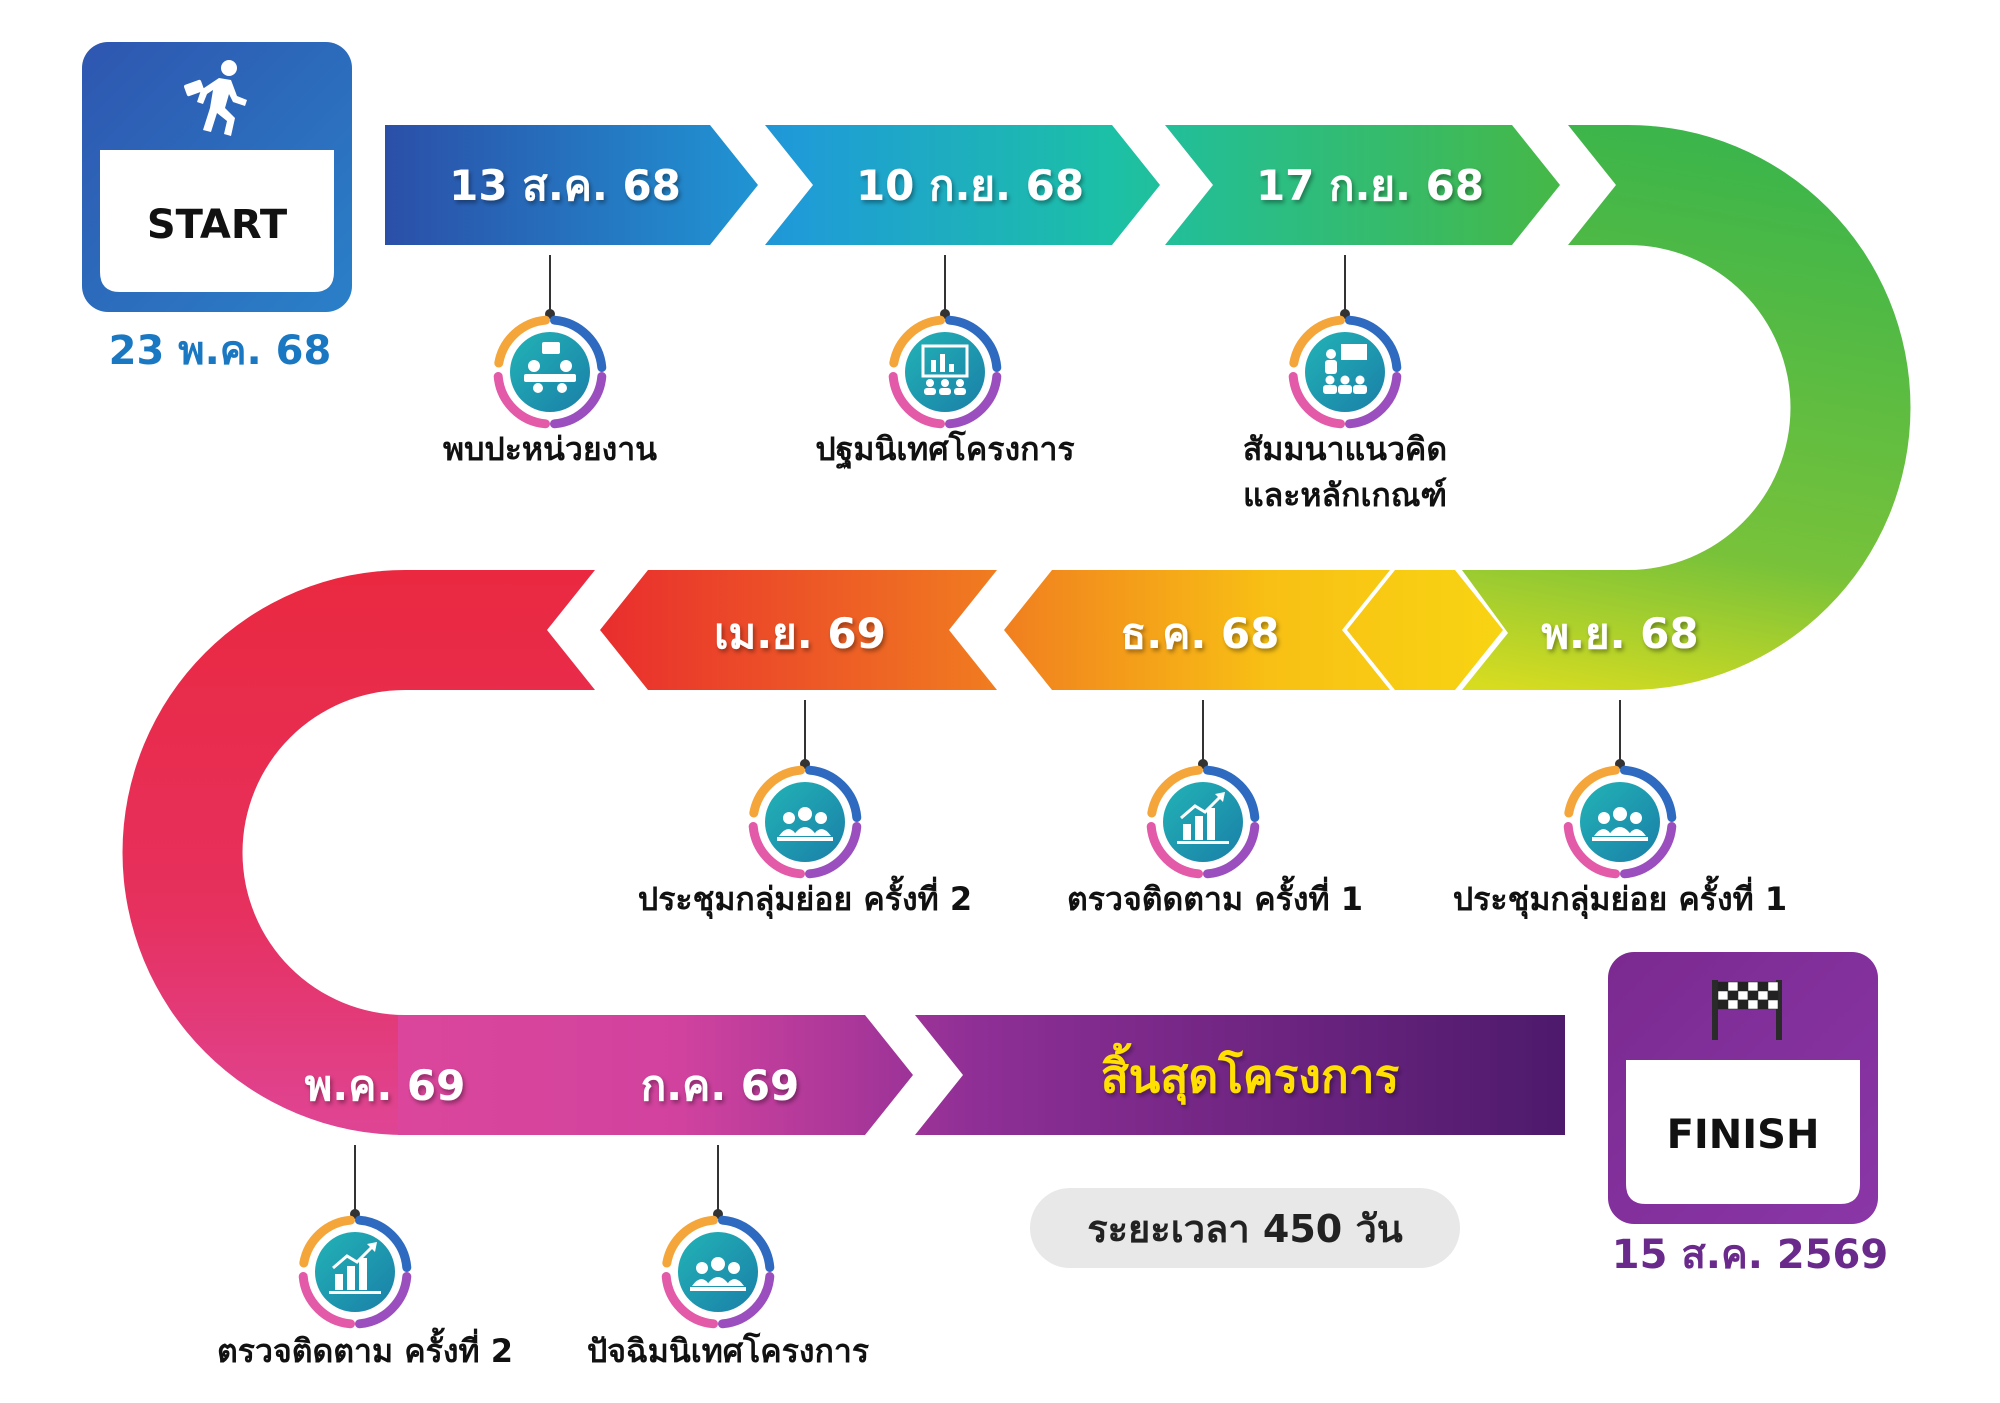 This screenshot has width=2000, height=1403. Describe the element at coordinates (1200, 633) in the screenshot. I see `milestone-date: ธ.ค. 68` at that location.